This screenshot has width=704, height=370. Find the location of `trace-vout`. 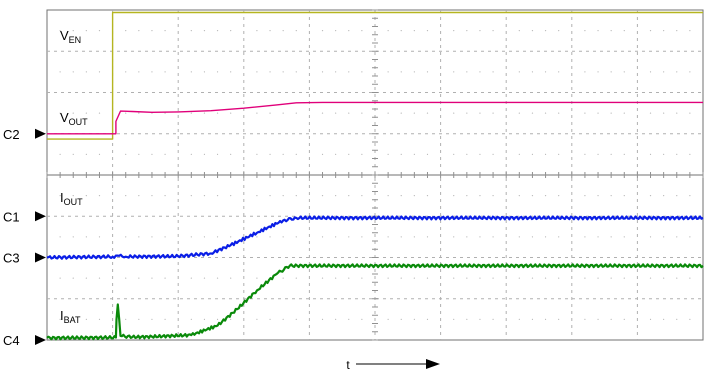

trace-vout is located at coordinates (375, 118).